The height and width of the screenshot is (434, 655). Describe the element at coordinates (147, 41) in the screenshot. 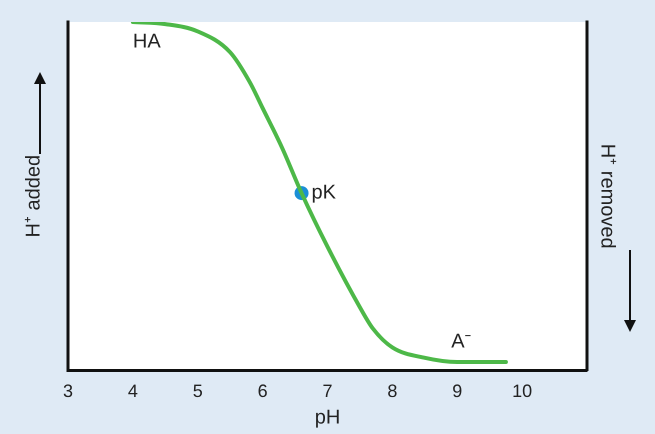

I see `annotation: HA` at that location.